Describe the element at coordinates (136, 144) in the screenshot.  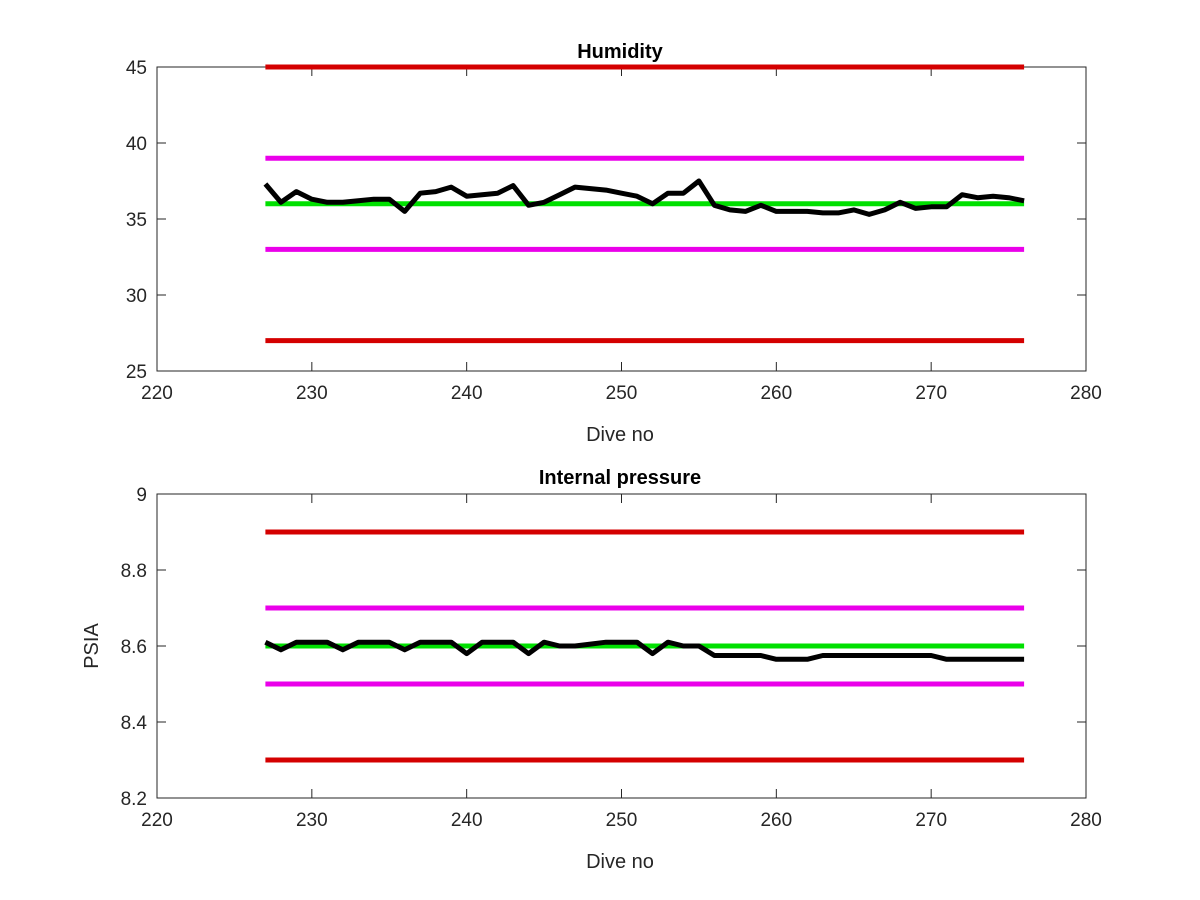
I see `y-tick-label: 40` at that location.